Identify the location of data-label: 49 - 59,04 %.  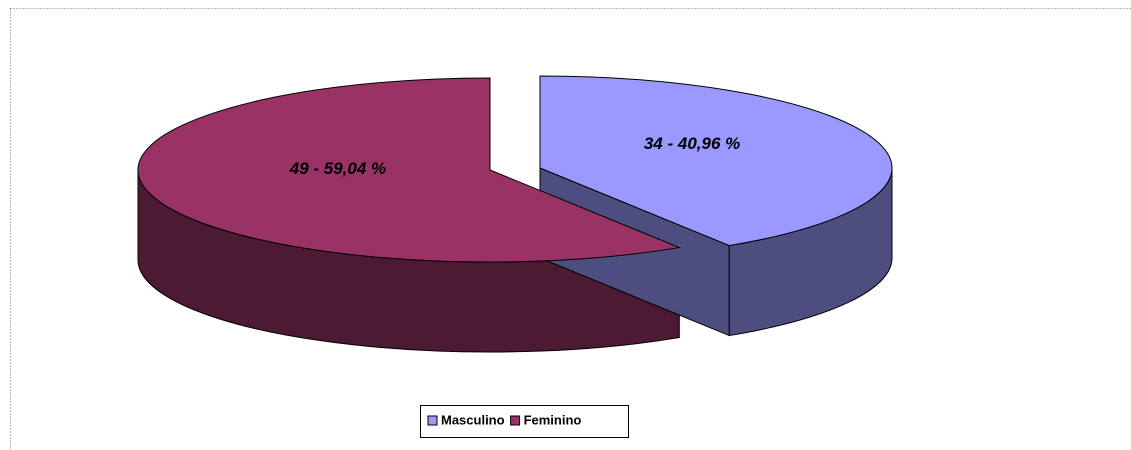
(337, 168).